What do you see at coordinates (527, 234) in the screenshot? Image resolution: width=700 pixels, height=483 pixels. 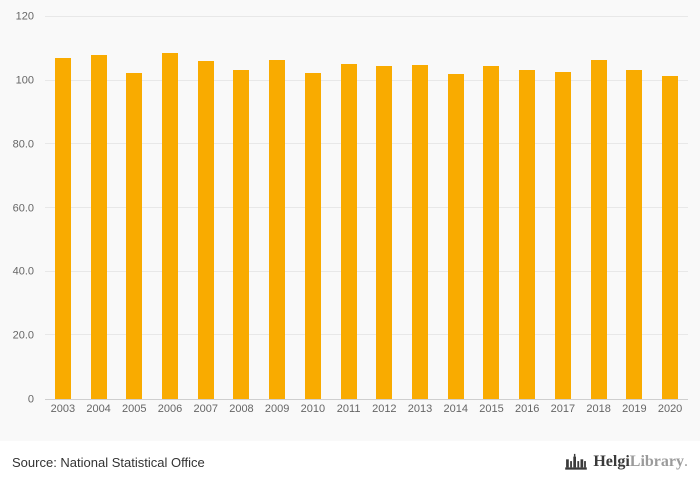 I see `bar-2016` at bounding box center [527, 234].